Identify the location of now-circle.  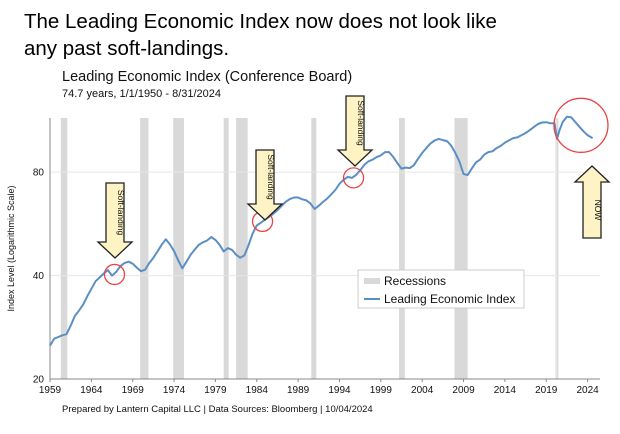
(581, 125).